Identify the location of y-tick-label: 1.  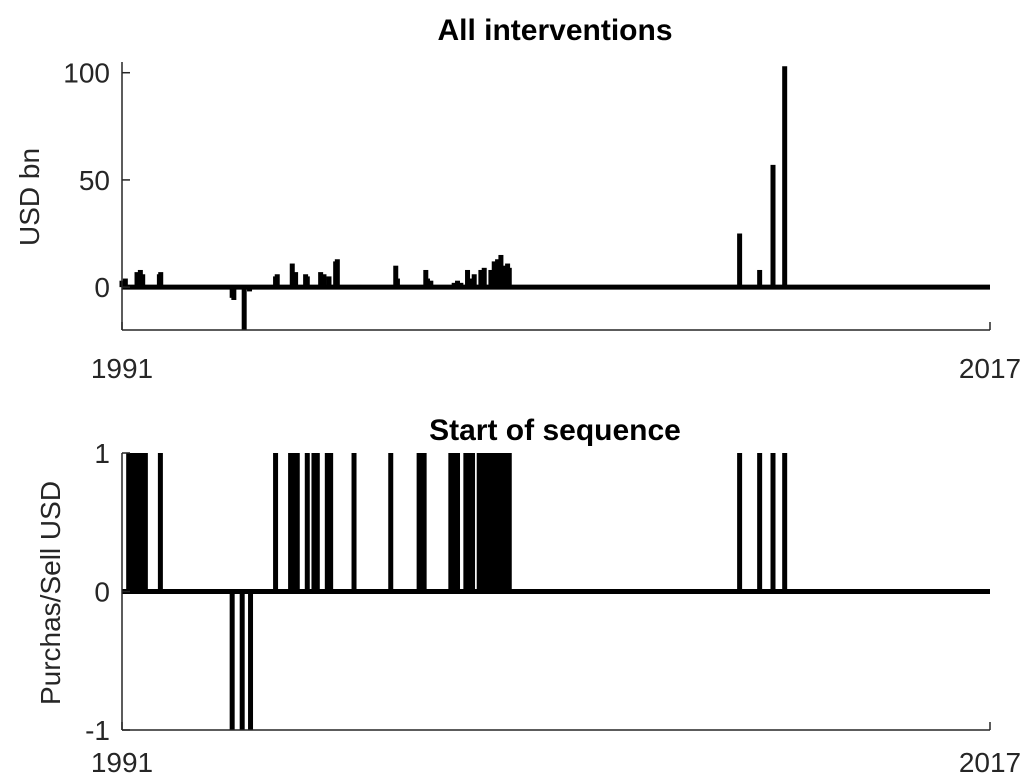
(102, 453).